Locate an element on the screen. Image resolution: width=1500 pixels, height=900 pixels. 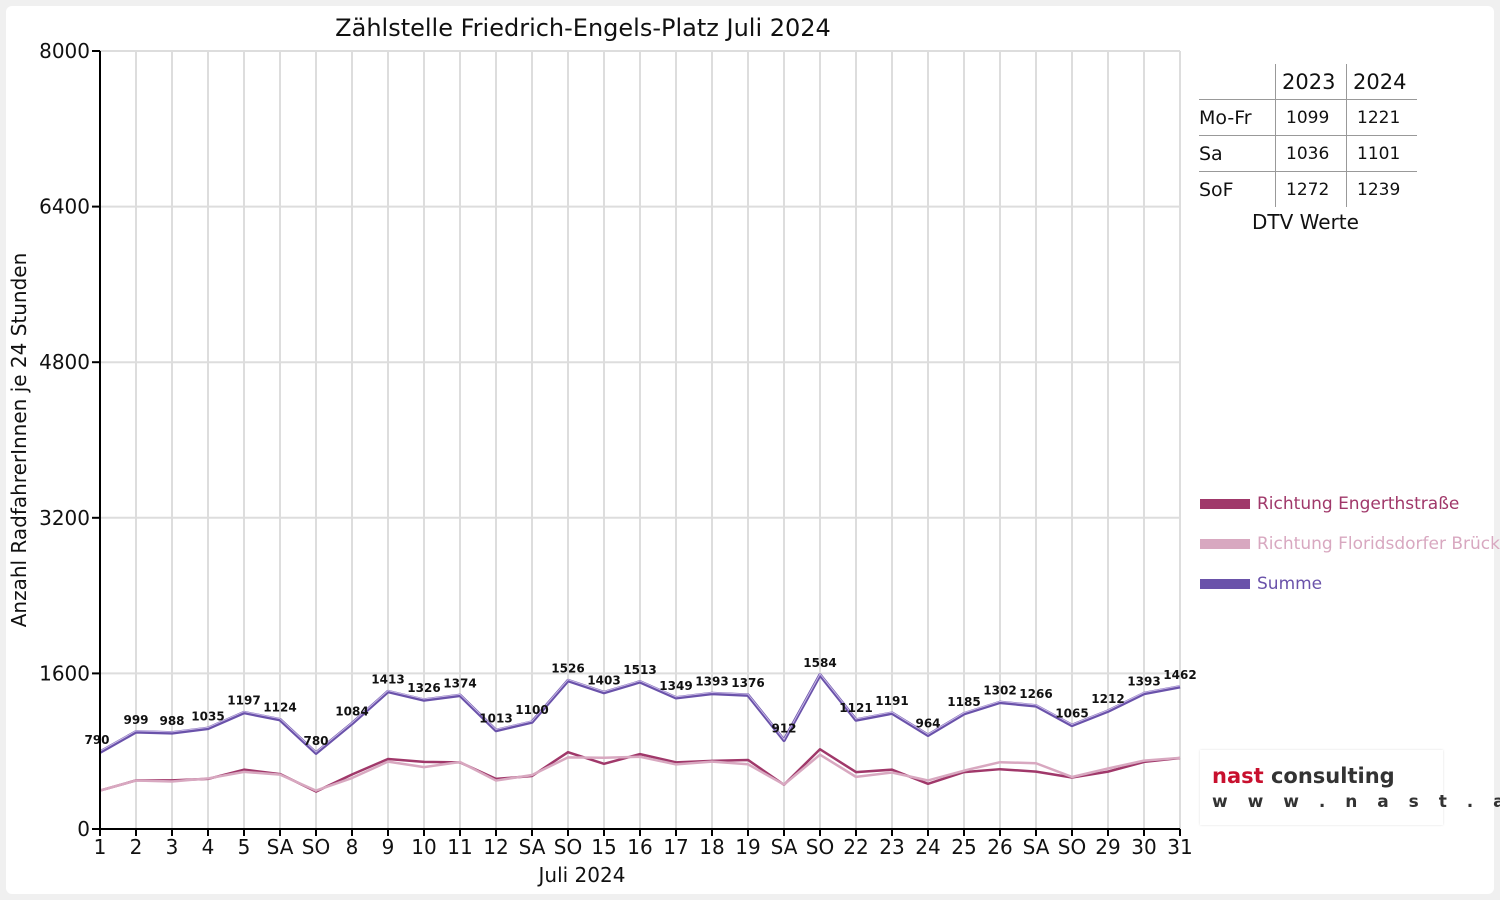
data-label: 1302 is located at coordinates (999, 690).